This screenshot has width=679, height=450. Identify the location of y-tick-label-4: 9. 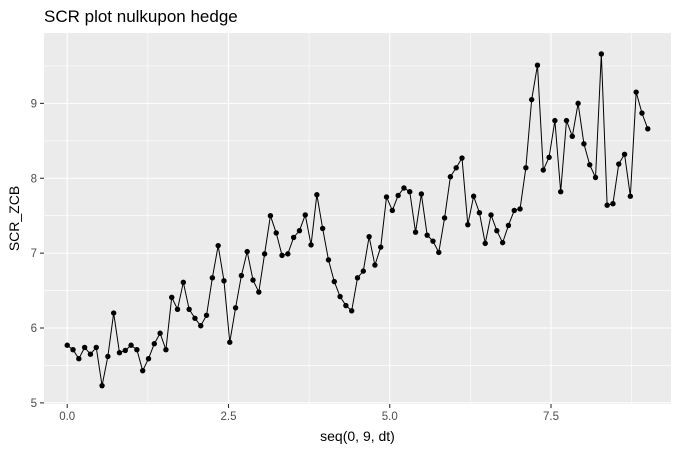
(34, 104).